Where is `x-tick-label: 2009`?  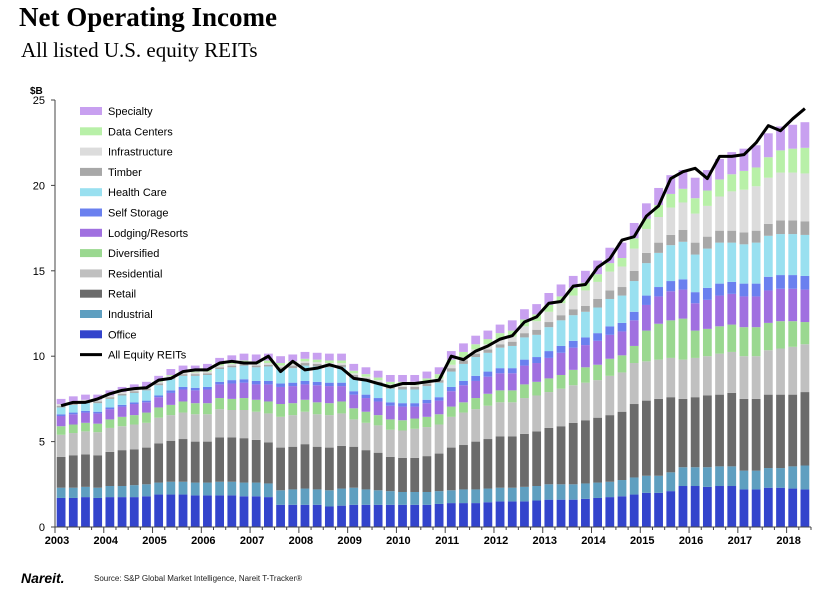 x-tick-label: 2009 is located at coordinates (349, 541).